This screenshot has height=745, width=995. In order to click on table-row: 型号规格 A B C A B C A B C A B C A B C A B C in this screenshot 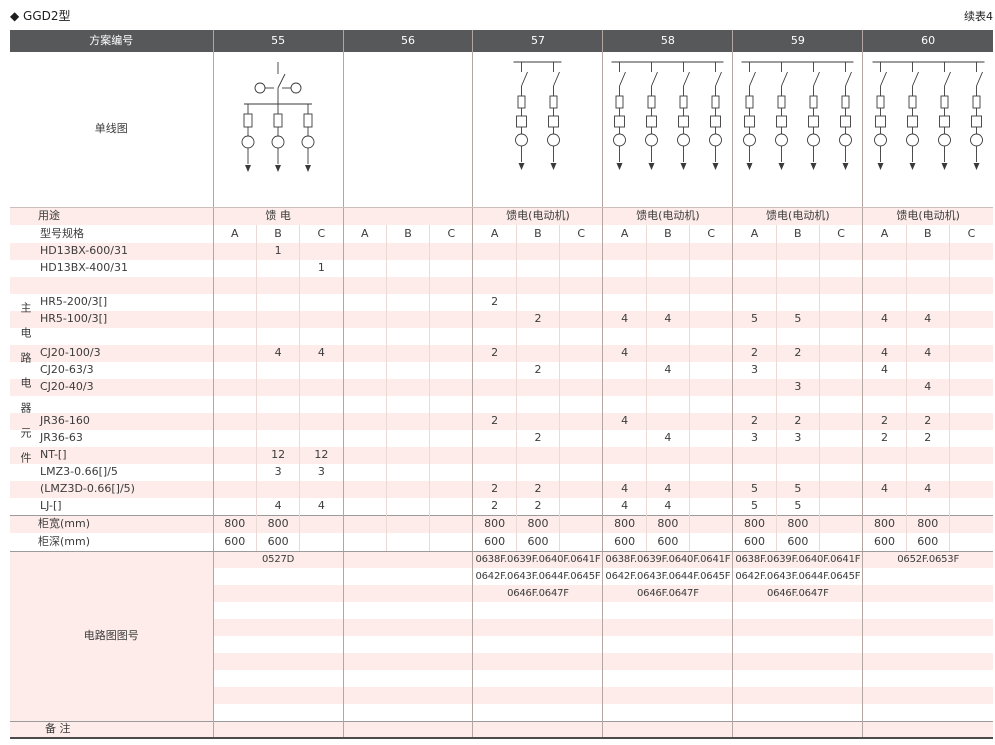, I will do `click(501, 234)`.